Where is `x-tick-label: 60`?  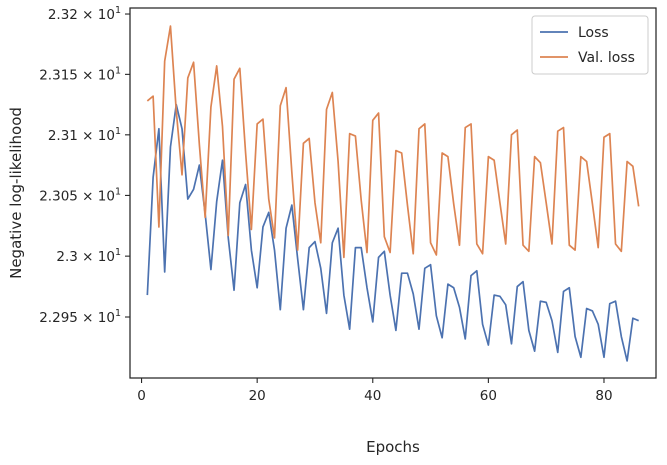 x-tick-label: 60 is located at coordinates (488, 396).